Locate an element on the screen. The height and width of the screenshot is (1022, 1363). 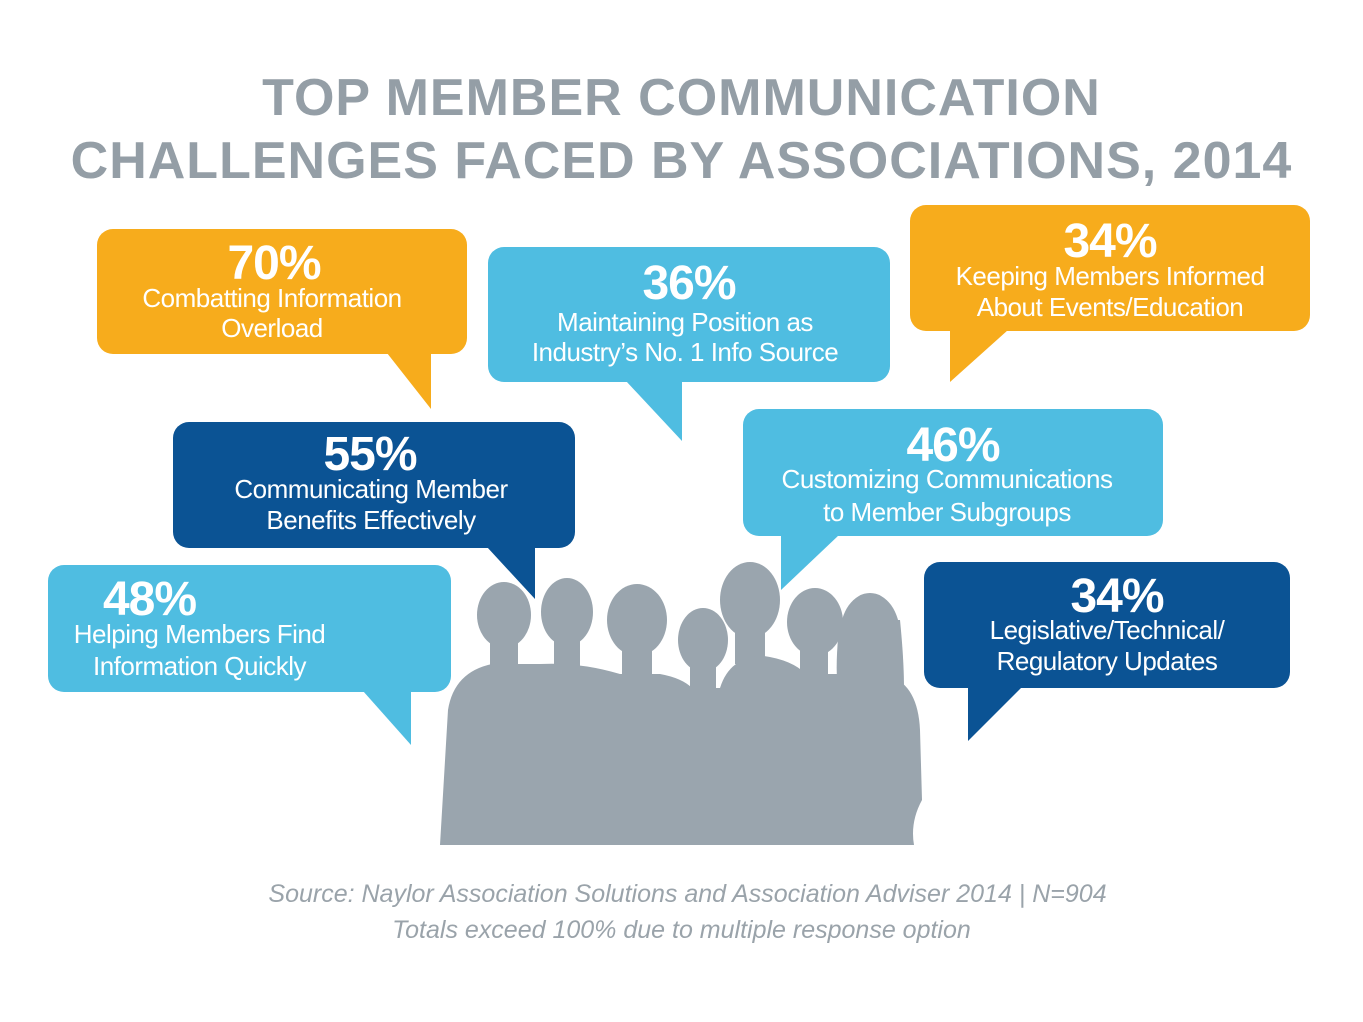
bar-category-label-line-2: Benefits Effectively is located at coordinates (371, 520).